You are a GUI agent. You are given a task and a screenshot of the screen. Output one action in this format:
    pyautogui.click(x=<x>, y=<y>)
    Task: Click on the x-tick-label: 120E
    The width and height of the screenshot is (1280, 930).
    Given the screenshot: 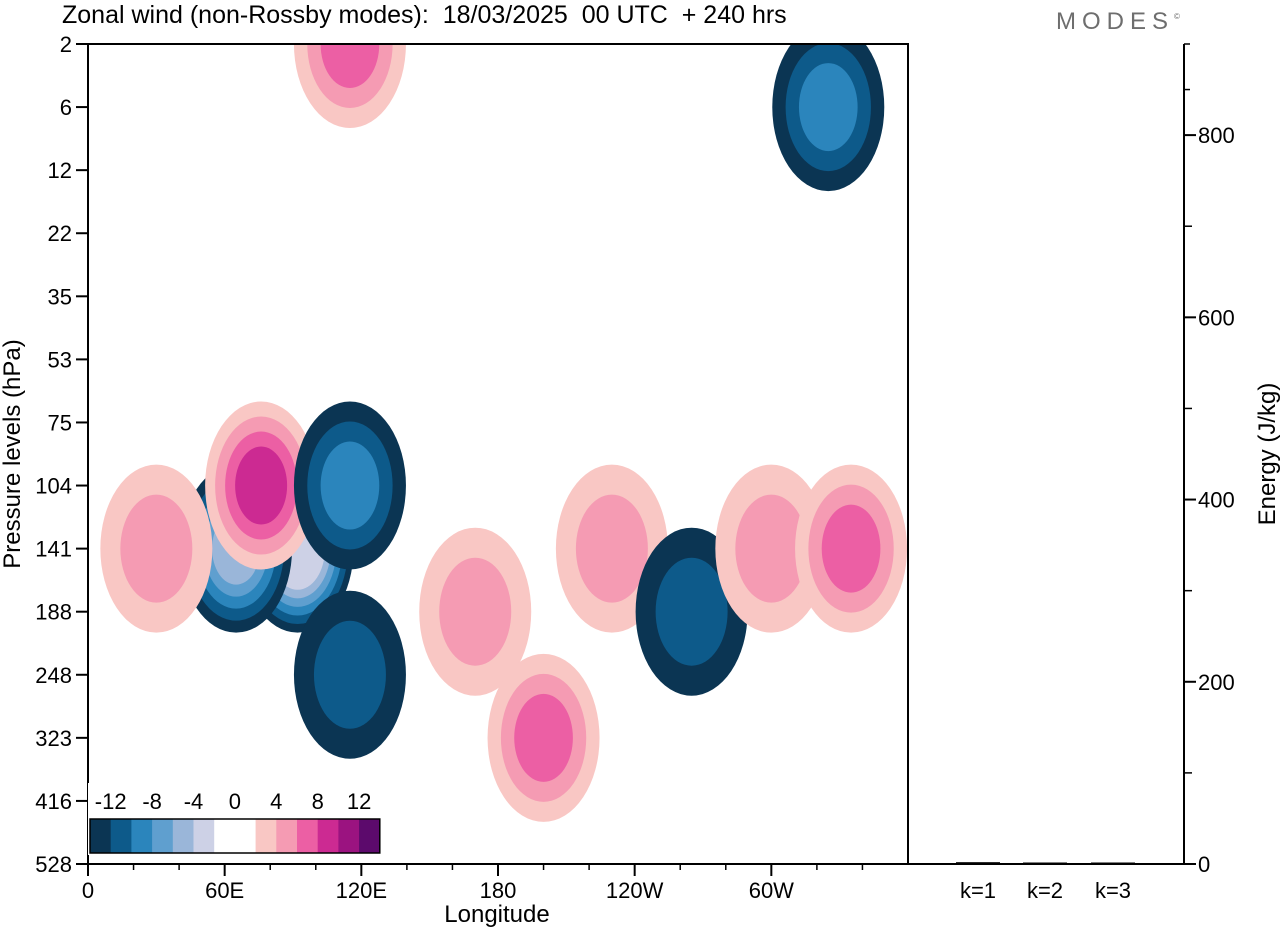 What is the action you would take?
    pyautogui.click(x=361, y=890)
    